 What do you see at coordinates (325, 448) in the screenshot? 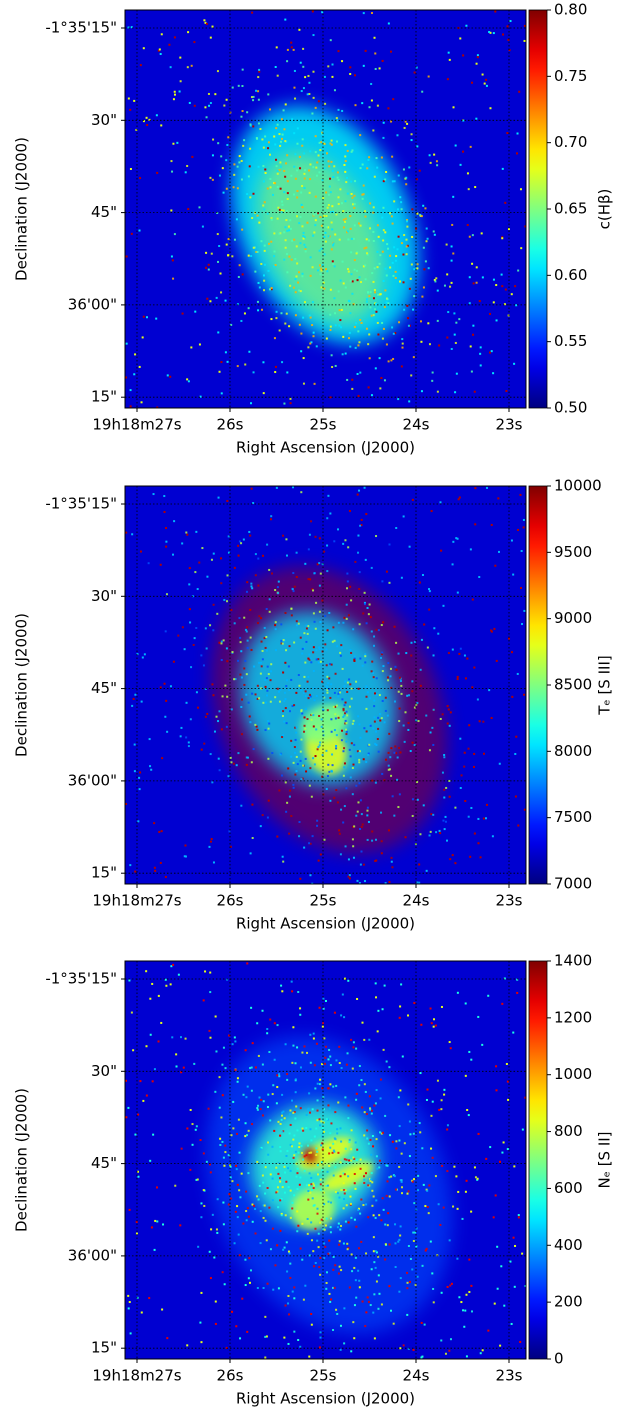
I see `x-axis-label: Right Ascension (J2000)` at bounding box center [325, 448].